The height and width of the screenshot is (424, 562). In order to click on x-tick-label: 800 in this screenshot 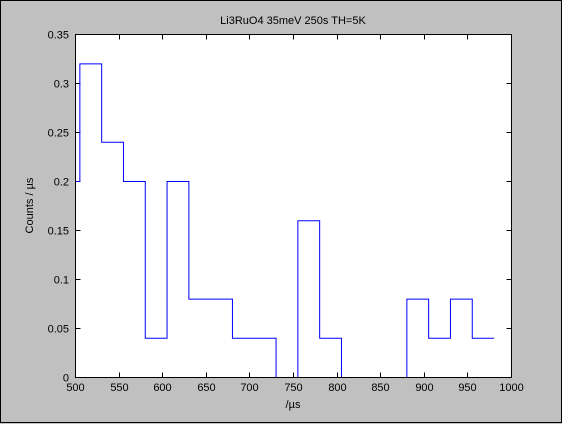, I will do `click(337, 388)`.